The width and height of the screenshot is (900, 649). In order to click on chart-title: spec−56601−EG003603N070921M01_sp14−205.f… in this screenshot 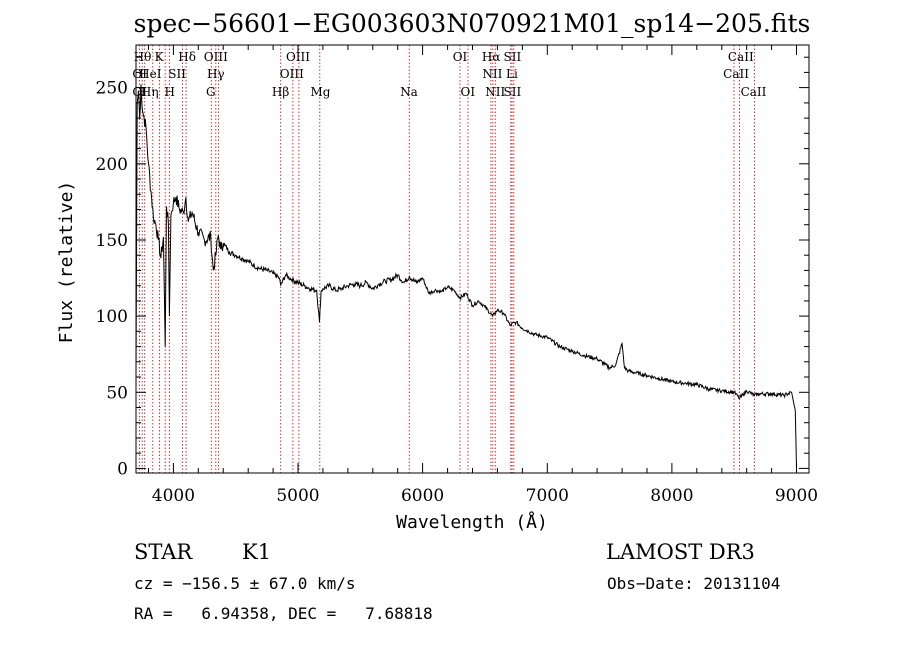, I will do `click(472, 23)`.